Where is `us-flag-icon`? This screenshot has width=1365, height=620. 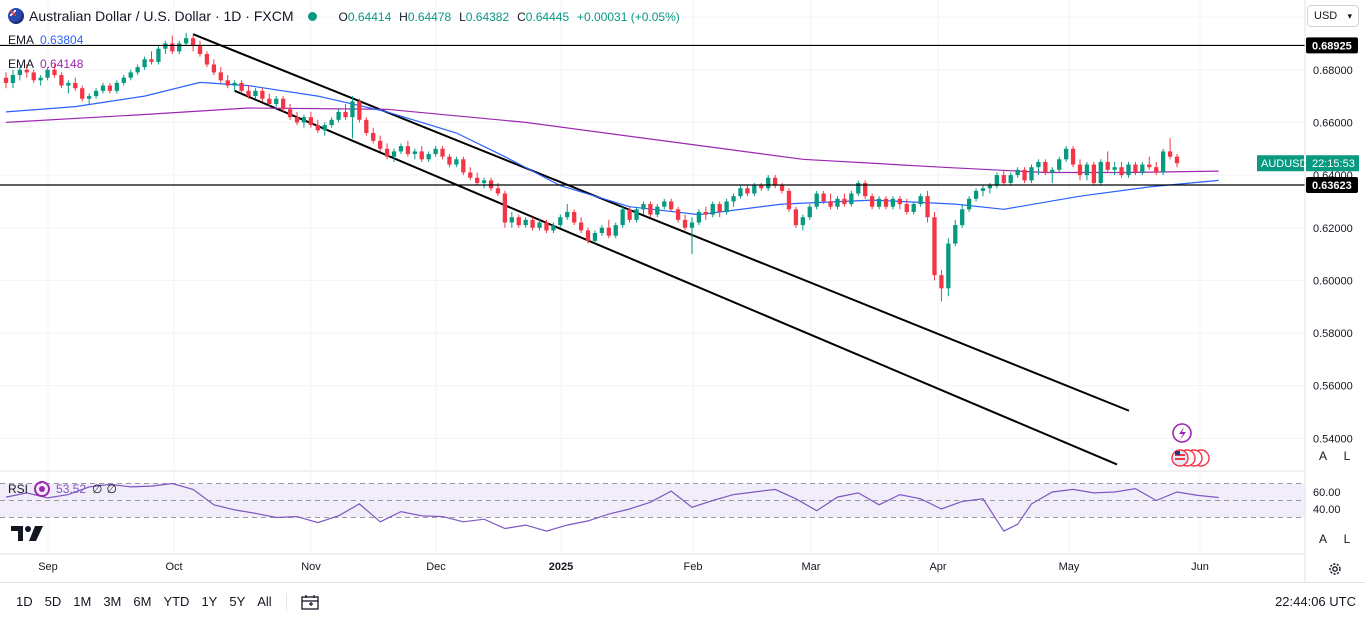 us-flag-icon is located at coordinates (1190, 458).